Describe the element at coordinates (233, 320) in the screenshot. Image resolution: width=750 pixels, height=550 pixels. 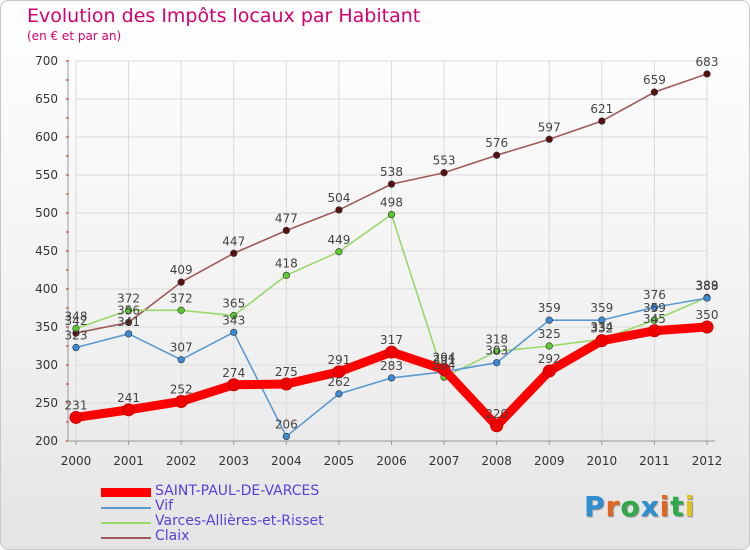
I see `data-label: 343` at that location.